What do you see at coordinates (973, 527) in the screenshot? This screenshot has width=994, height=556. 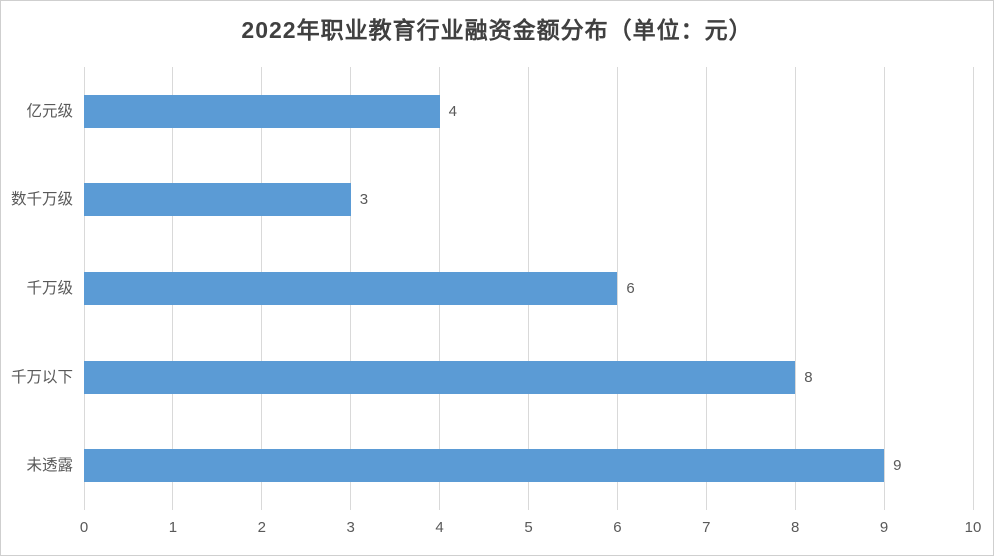 I see `x-tick-label: 10` at bounding box center [973, 527].